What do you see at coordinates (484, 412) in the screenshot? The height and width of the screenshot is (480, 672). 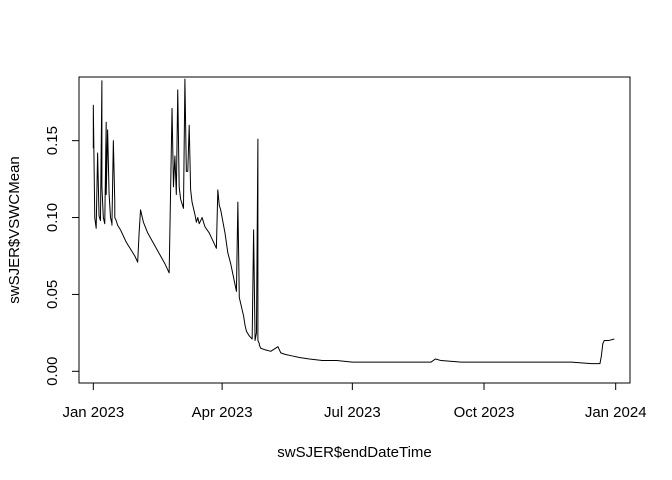 I see `x-tick-label: Oct 2023` at bounding box center [484, 412].